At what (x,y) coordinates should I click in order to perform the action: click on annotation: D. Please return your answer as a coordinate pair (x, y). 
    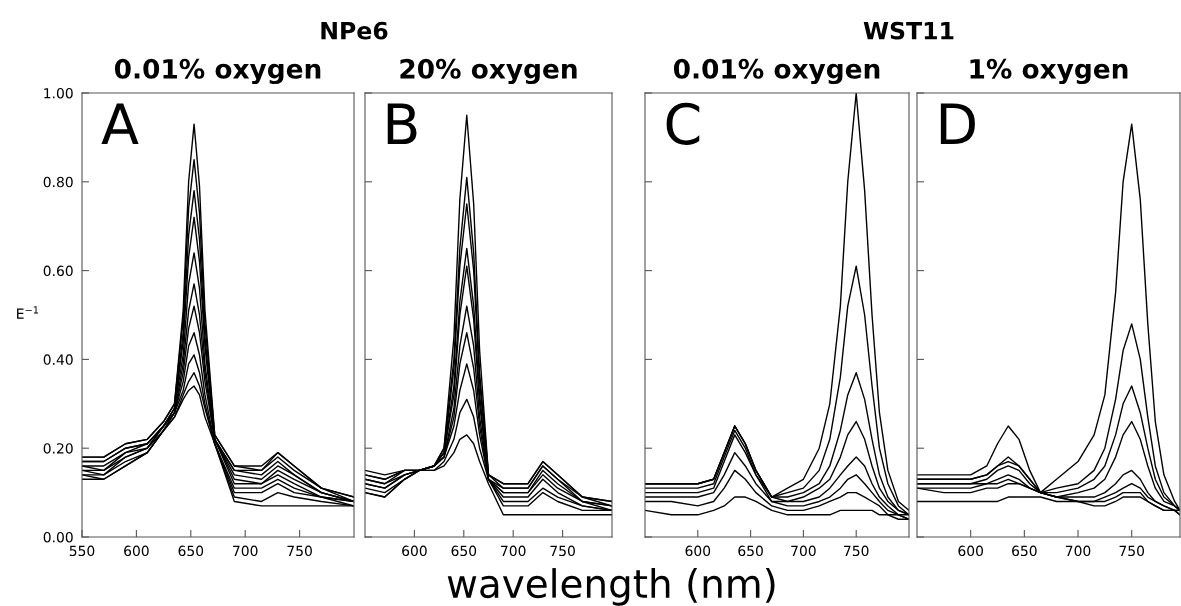
    Looking at the image, I should click on (957, 124).